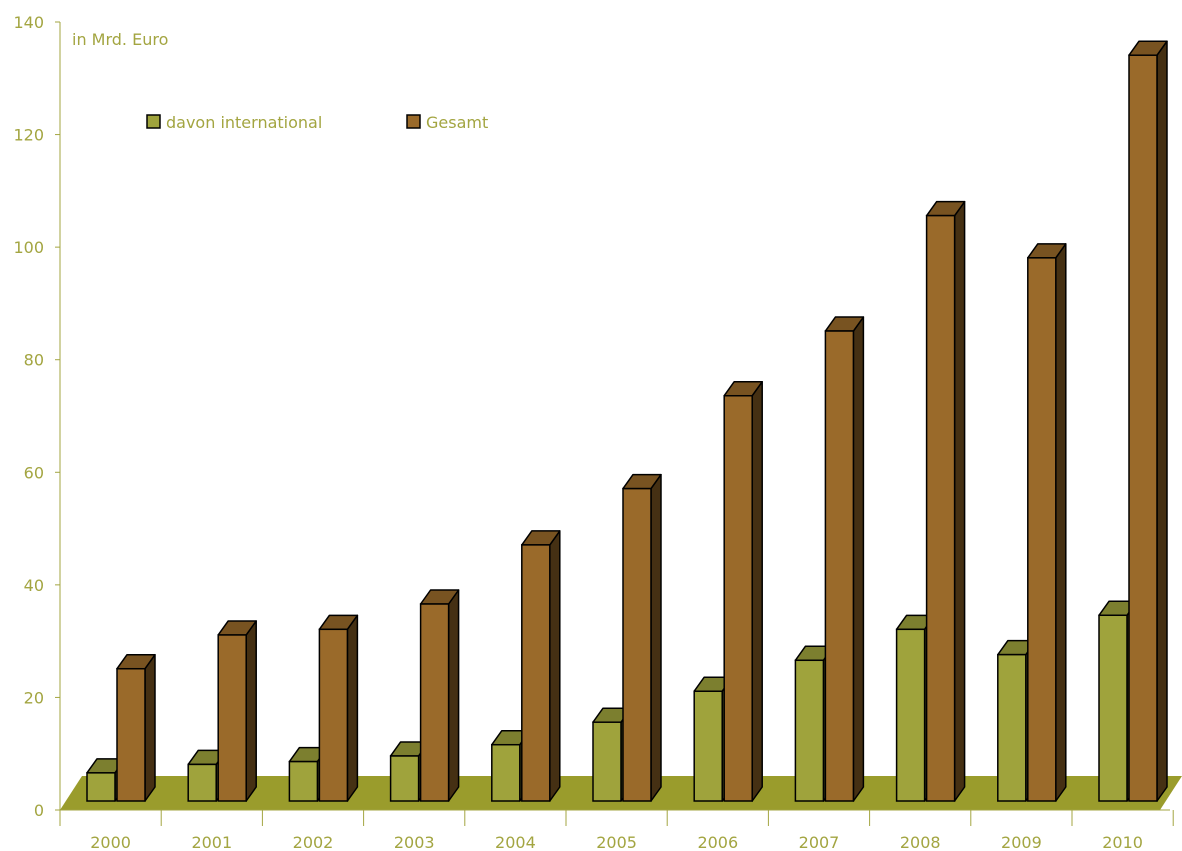  Describe the element at coordinates (809, 730) in the screenshot. I see `bar-international-2007-front` at that location.